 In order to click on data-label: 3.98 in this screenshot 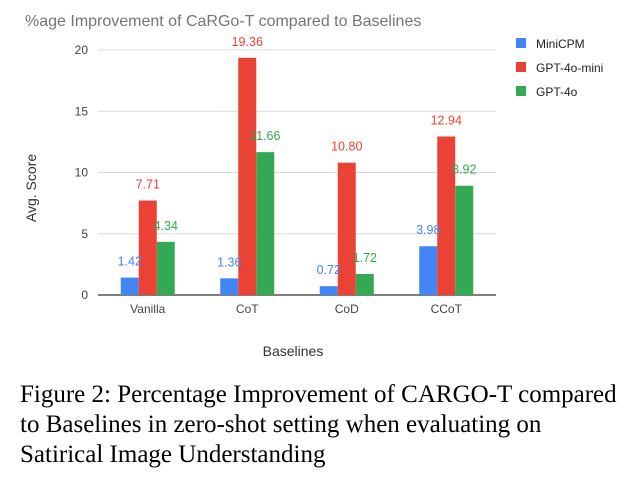, I will do `click(428, 230)`.